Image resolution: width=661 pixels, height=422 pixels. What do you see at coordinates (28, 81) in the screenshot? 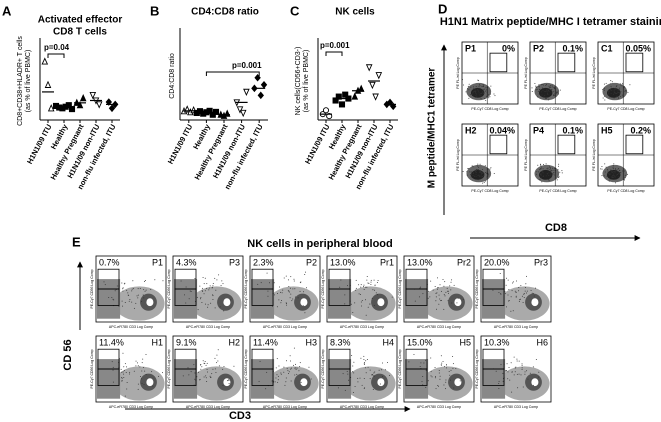
I see `y-axis-title: (as % of live PBMC)` at bounding box center [28, 81].